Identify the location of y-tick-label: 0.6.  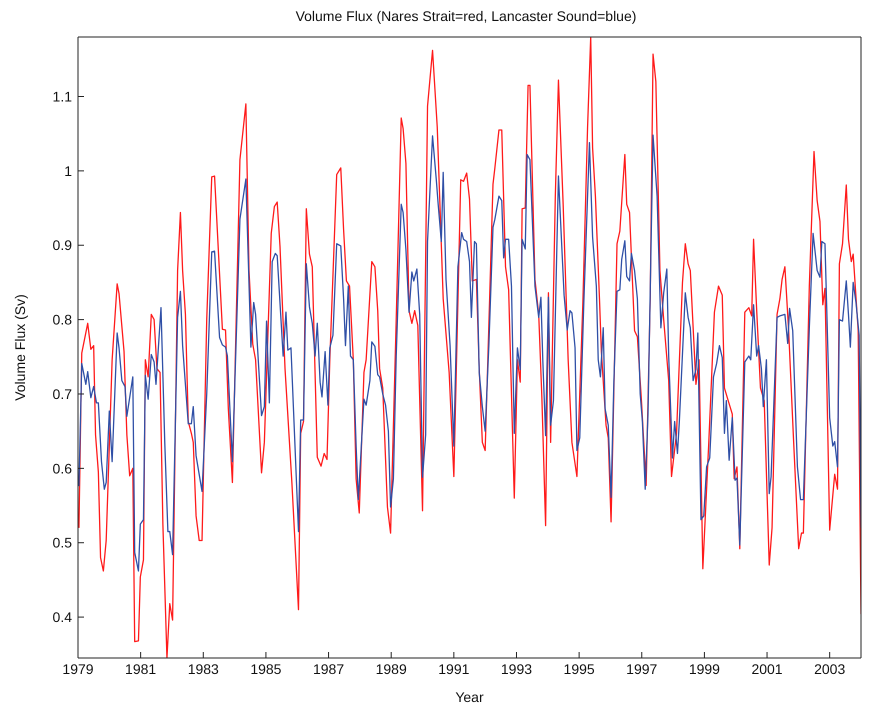
(62, 468).